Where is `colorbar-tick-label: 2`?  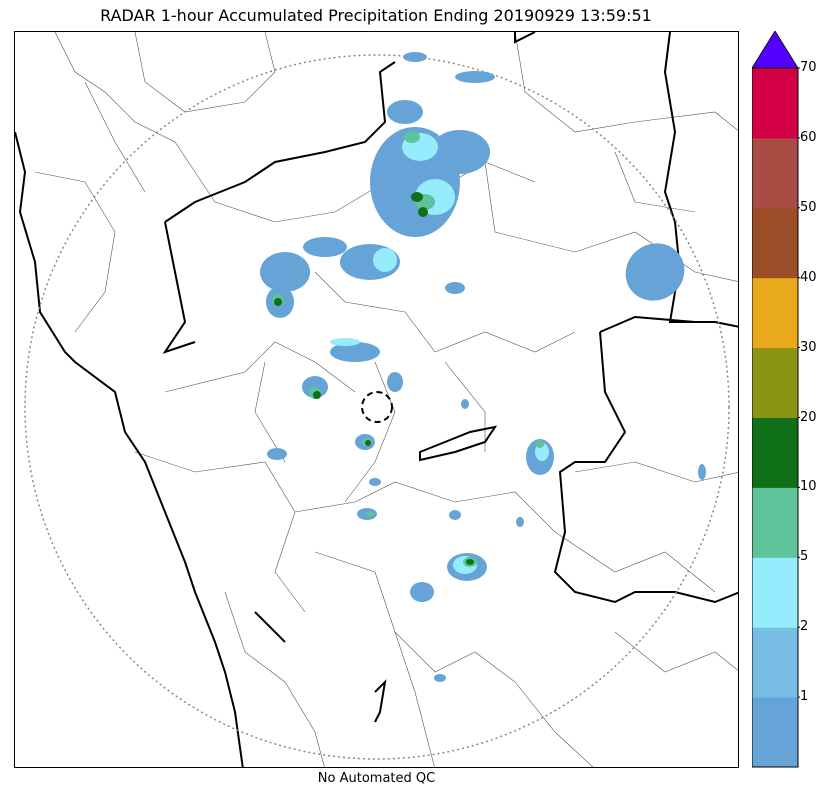
colorbar-tick-label: 2 is located at coordinates (804, 627).